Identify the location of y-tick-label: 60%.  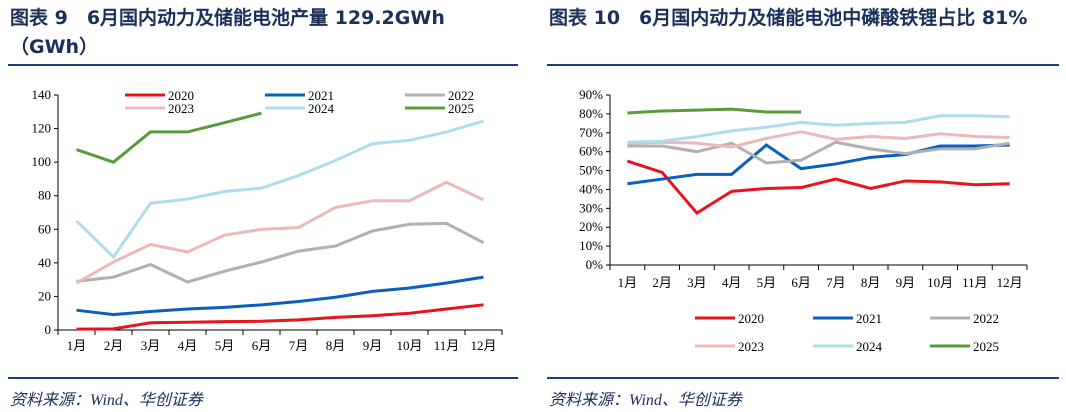
(591, 151).